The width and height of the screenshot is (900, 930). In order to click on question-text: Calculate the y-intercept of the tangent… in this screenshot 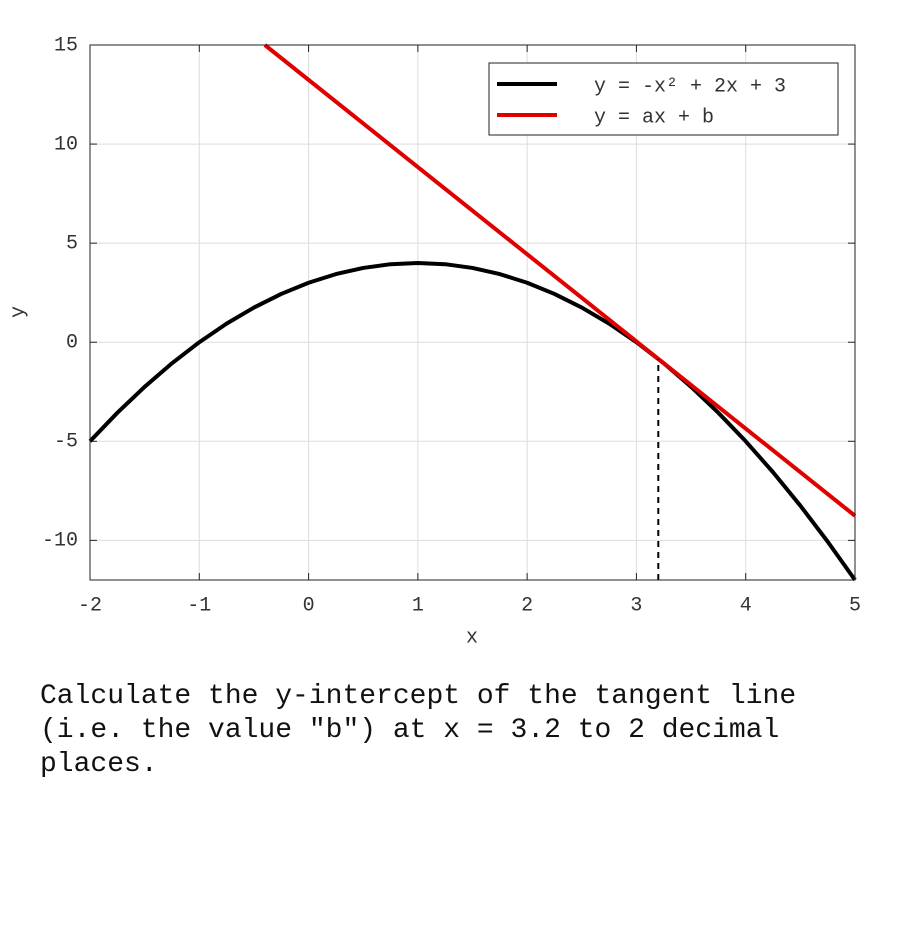, I will do `click(418, 730)`.